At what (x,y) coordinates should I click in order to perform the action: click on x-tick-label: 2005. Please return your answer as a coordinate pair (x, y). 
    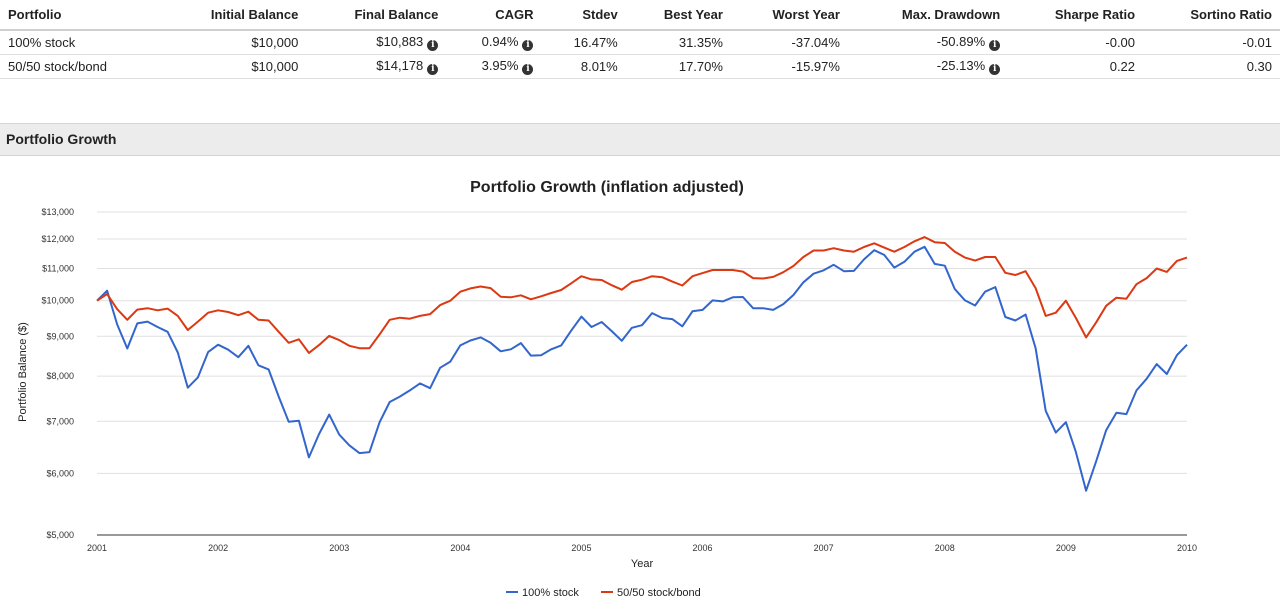
    Looking at the image, I should click on (581, 548).